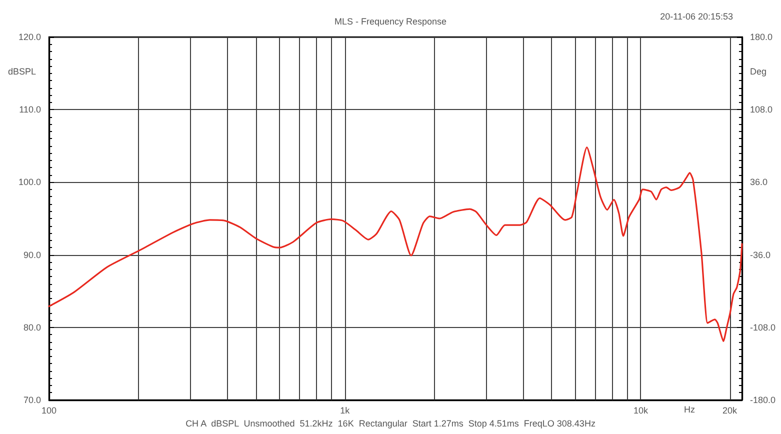  I want to click on y-tick-label: 120.0, so click(29, 37).